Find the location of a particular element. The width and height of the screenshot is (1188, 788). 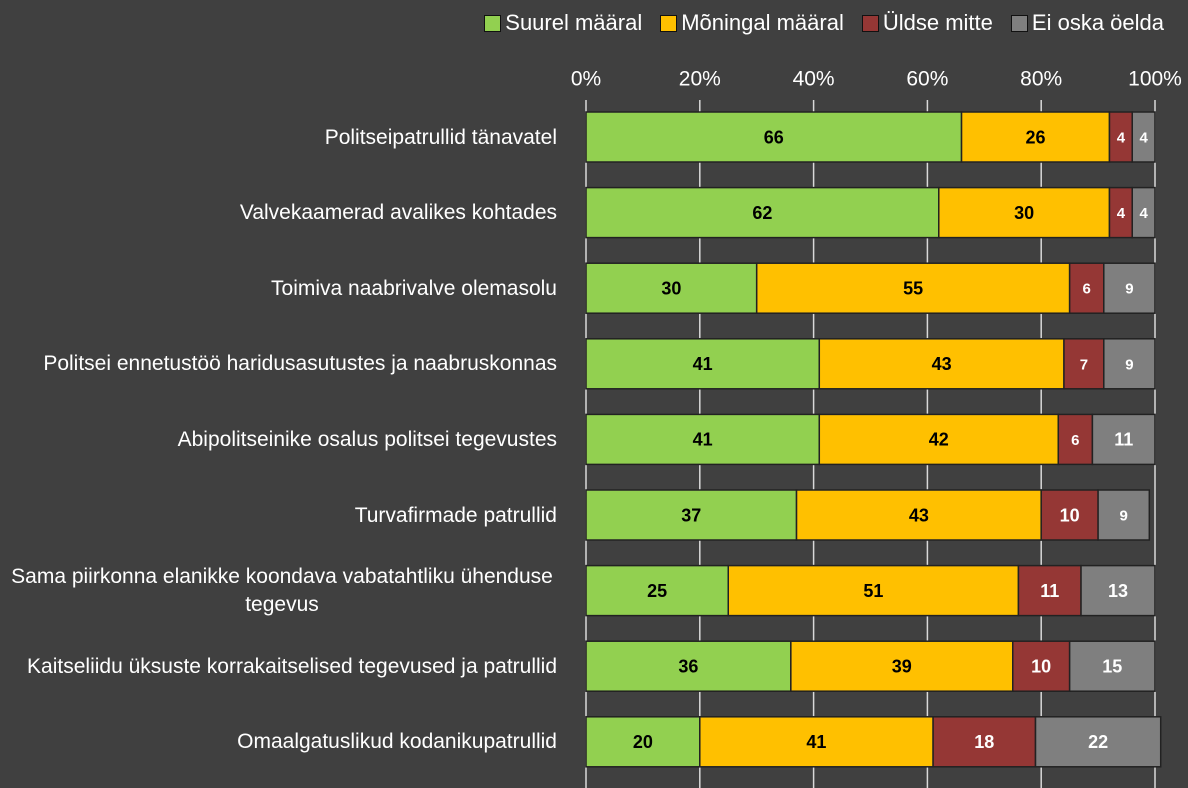

category-label: Valvekaamerad avalikes kohtades is located at coordinates (398, 213).